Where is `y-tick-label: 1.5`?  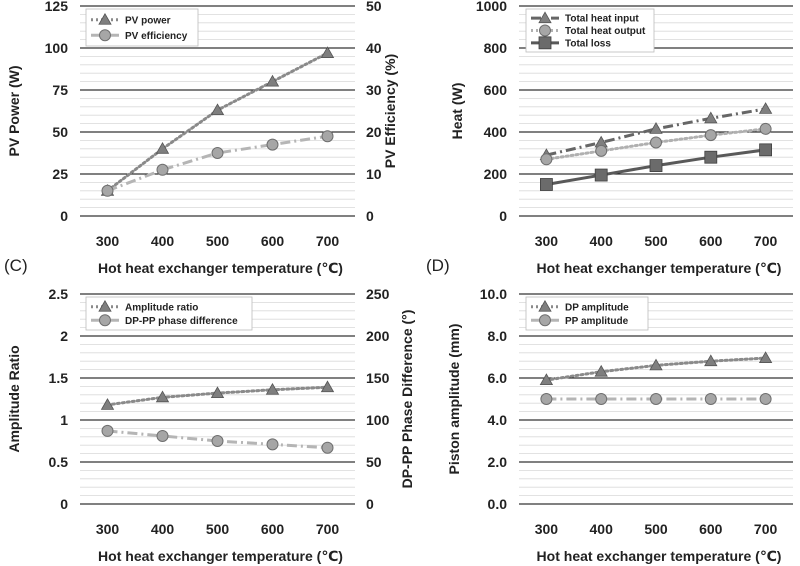
y-tick-label: 1.5 is located at coordinates (59, 378).